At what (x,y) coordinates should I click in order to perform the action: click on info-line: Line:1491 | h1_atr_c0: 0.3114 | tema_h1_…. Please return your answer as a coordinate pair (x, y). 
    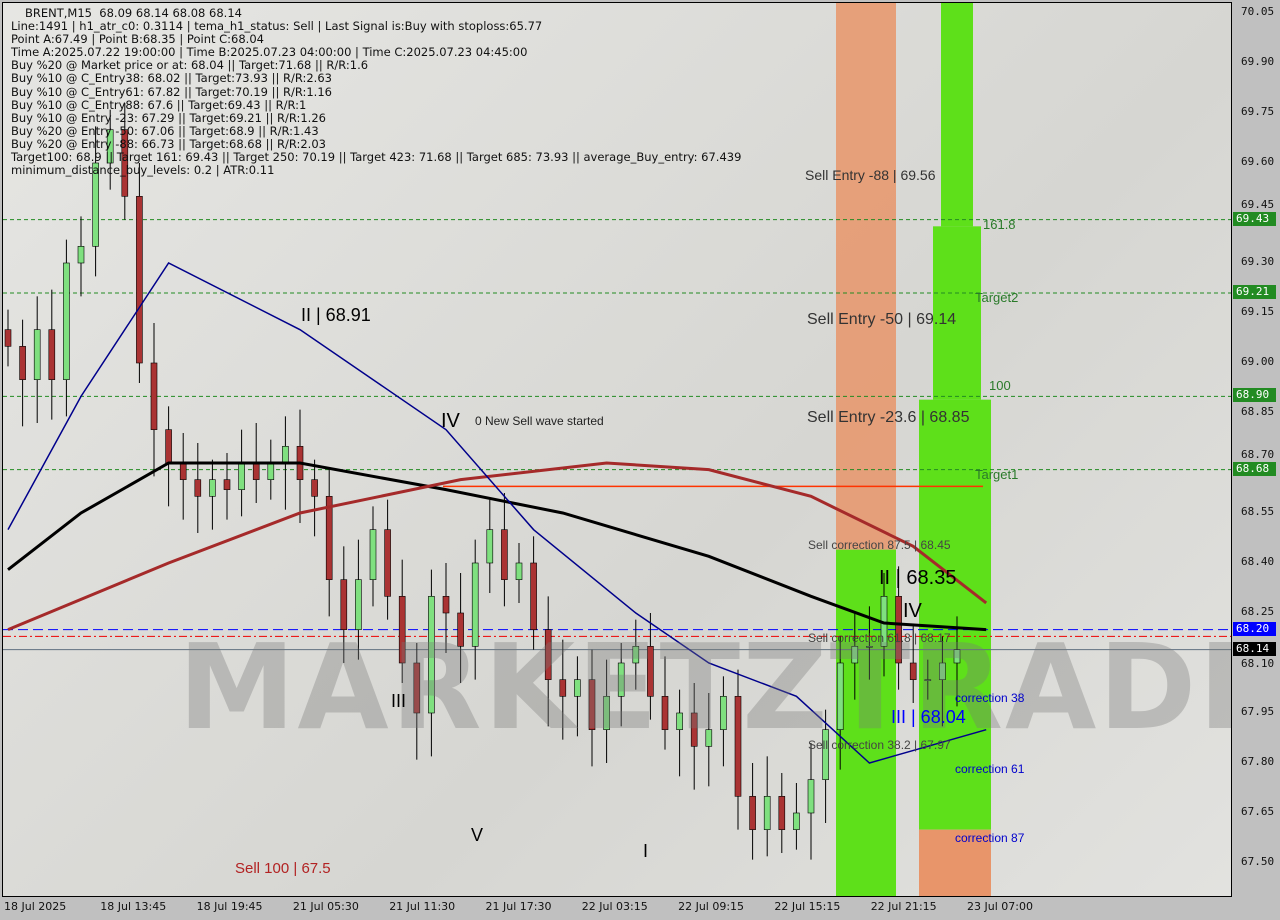
    Looking at the image, I should click on (277, 26).